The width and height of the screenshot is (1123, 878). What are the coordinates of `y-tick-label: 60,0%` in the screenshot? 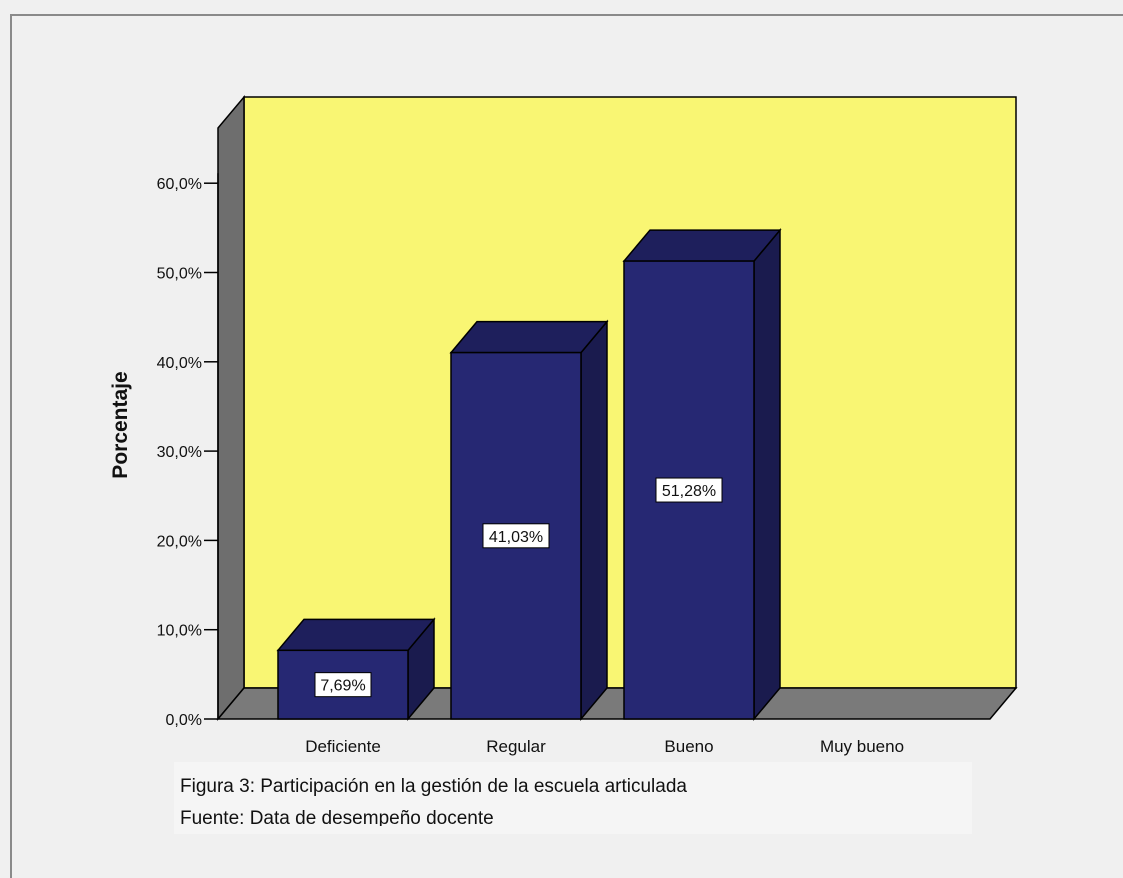 It's located at (179, 184).